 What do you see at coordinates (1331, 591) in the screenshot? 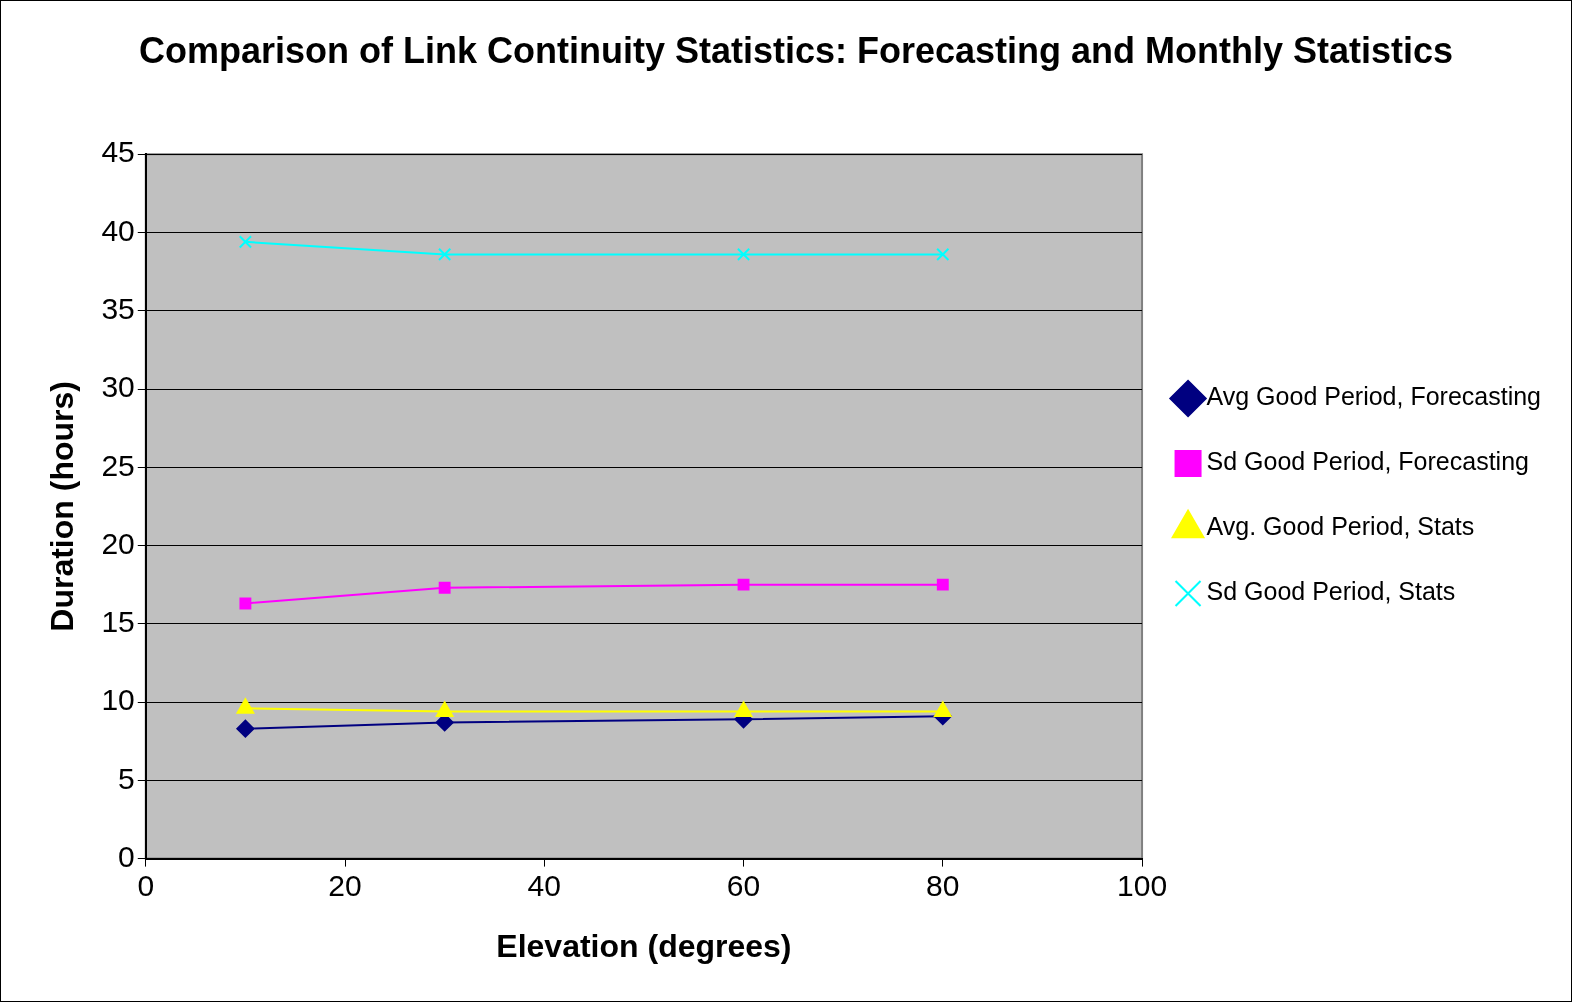
I see `legend-label: Sd Good Period, Stats` at bounding box center [1331, 591].